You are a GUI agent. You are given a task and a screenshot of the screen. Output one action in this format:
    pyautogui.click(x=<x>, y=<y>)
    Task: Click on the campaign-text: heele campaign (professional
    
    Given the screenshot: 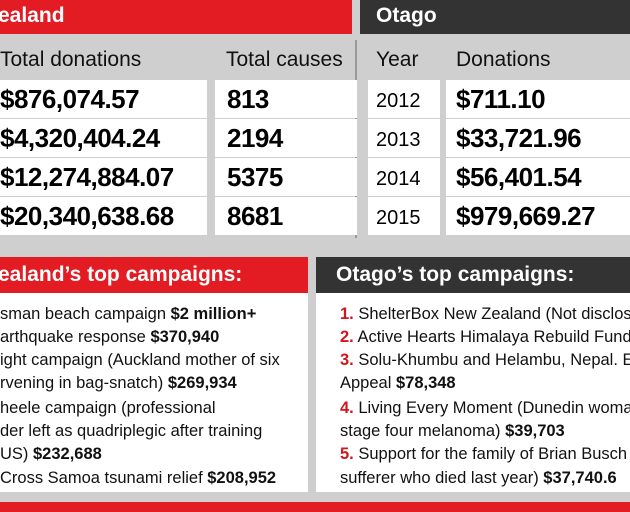 What is the action you would take?
    pyautogui.click(x=108, y=408)
    